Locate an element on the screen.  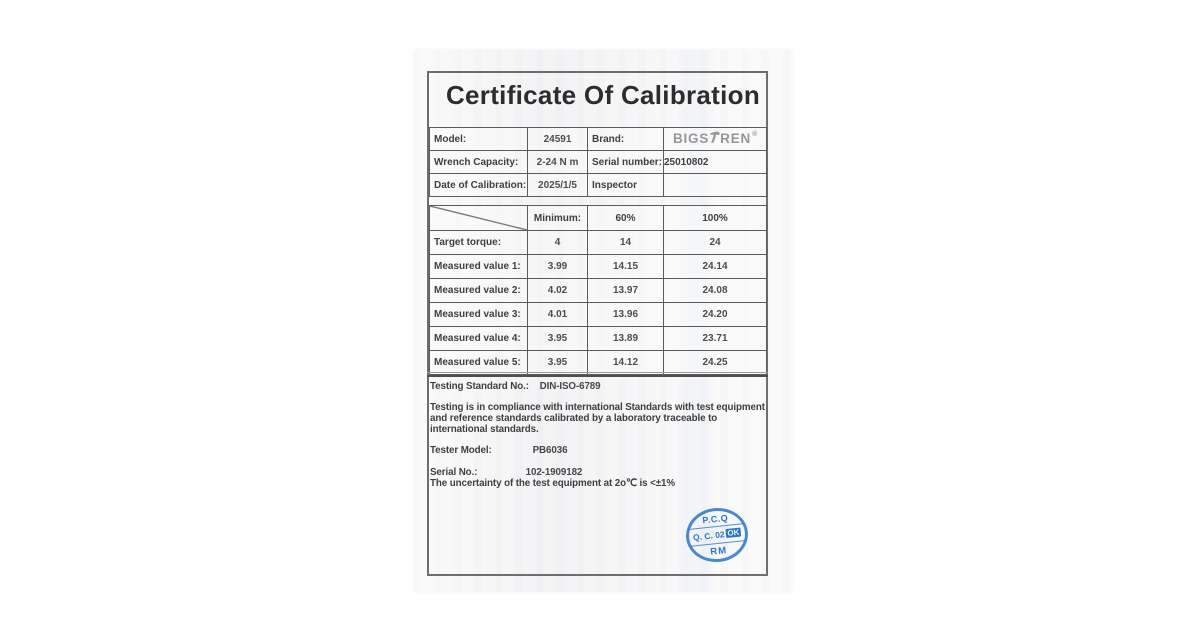
logo-text-left: BIGS is located at coordinates (691, 139).